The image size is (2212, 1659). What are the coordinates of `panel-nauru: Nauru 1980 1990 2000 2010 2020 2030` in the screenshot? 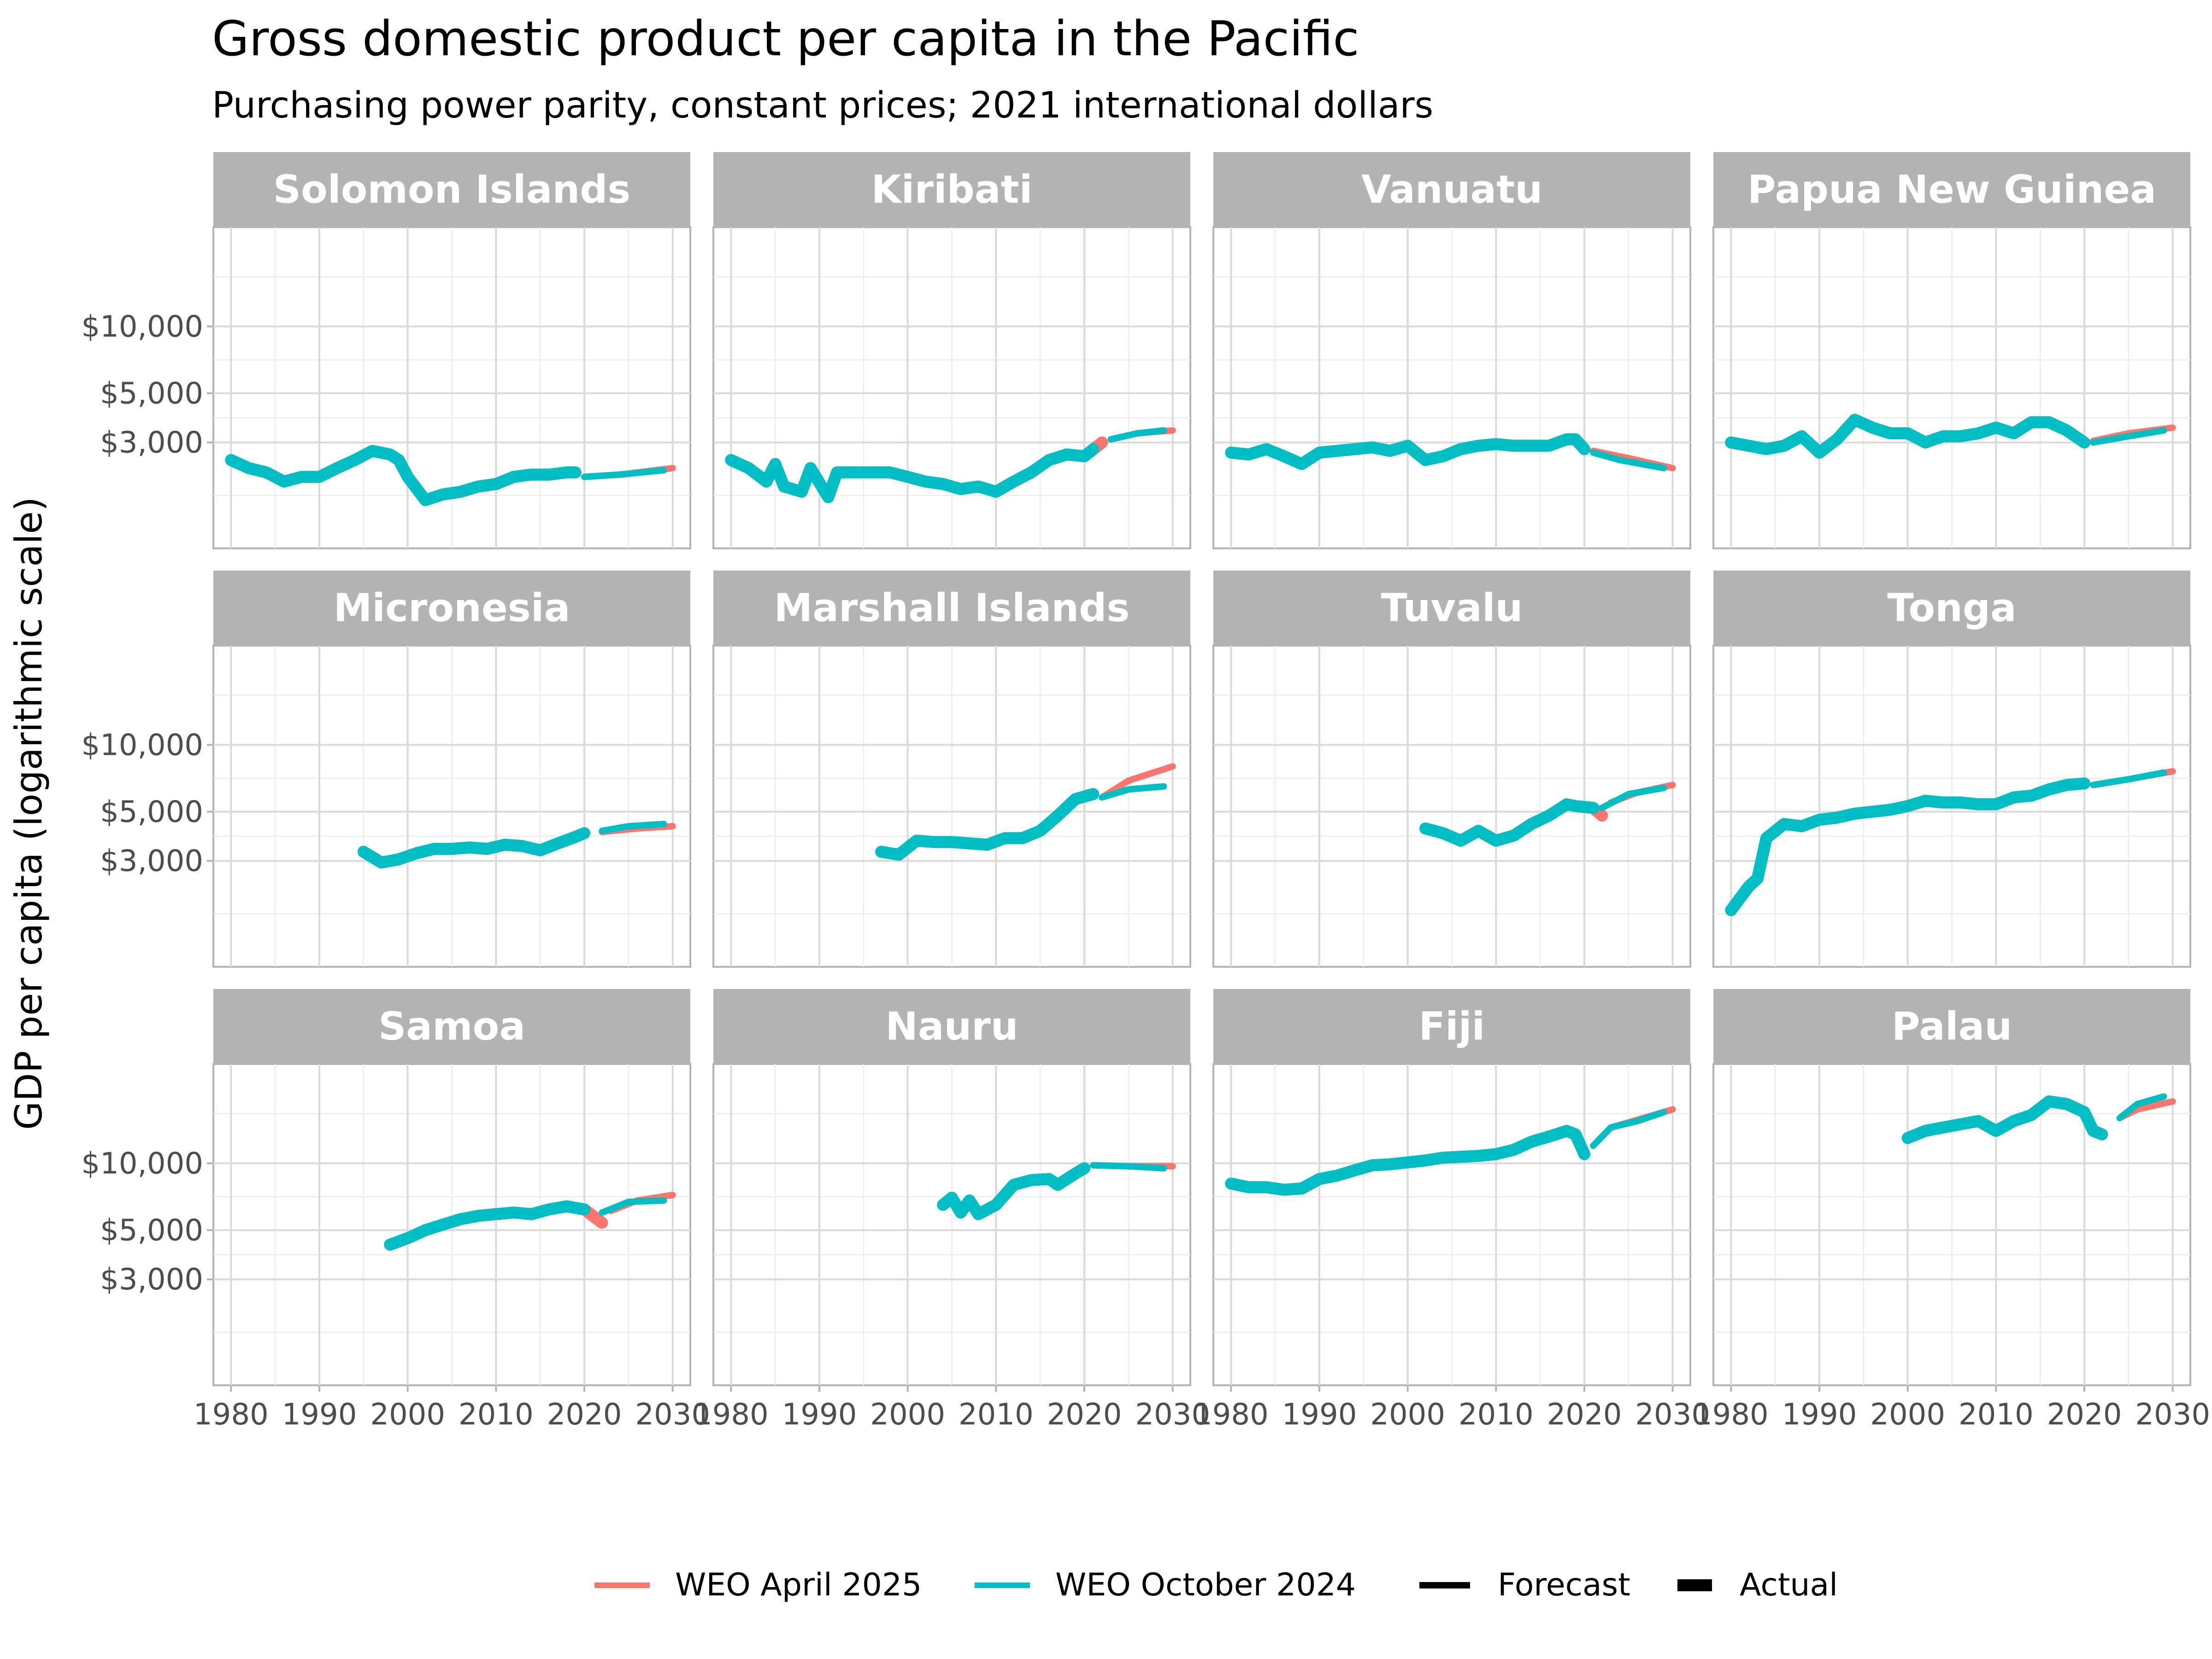 It's located at (952, 1210).